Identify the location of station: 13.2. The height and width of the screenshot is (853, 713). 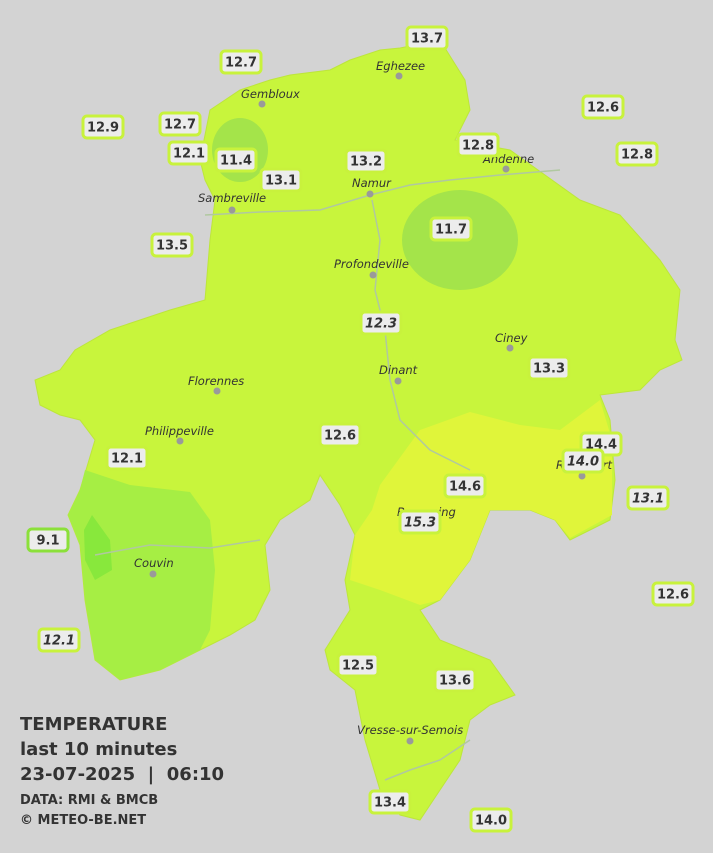
(366, 161).